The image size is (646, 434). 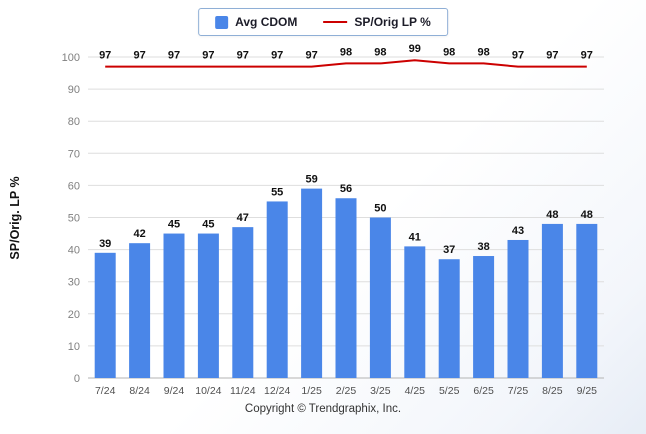 I want to click on bar-value-label: 38, so click(x=483, y=247).